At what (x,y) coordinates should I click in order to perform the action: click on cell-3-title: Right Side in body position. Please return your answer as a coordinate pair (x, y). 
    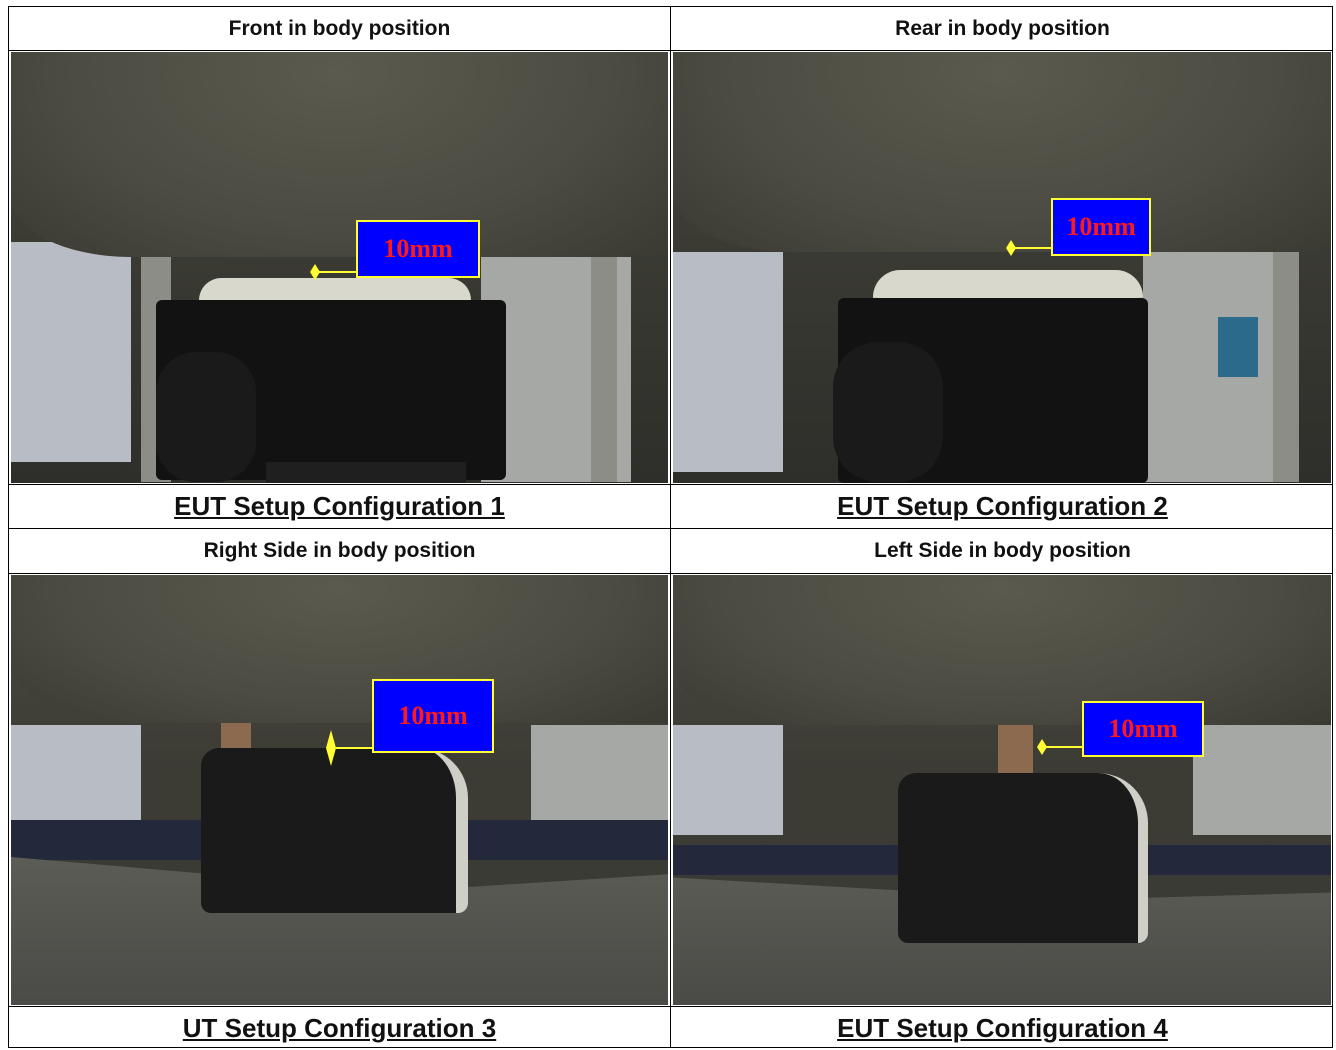
    Looking at the image, I should click on (339, 550).